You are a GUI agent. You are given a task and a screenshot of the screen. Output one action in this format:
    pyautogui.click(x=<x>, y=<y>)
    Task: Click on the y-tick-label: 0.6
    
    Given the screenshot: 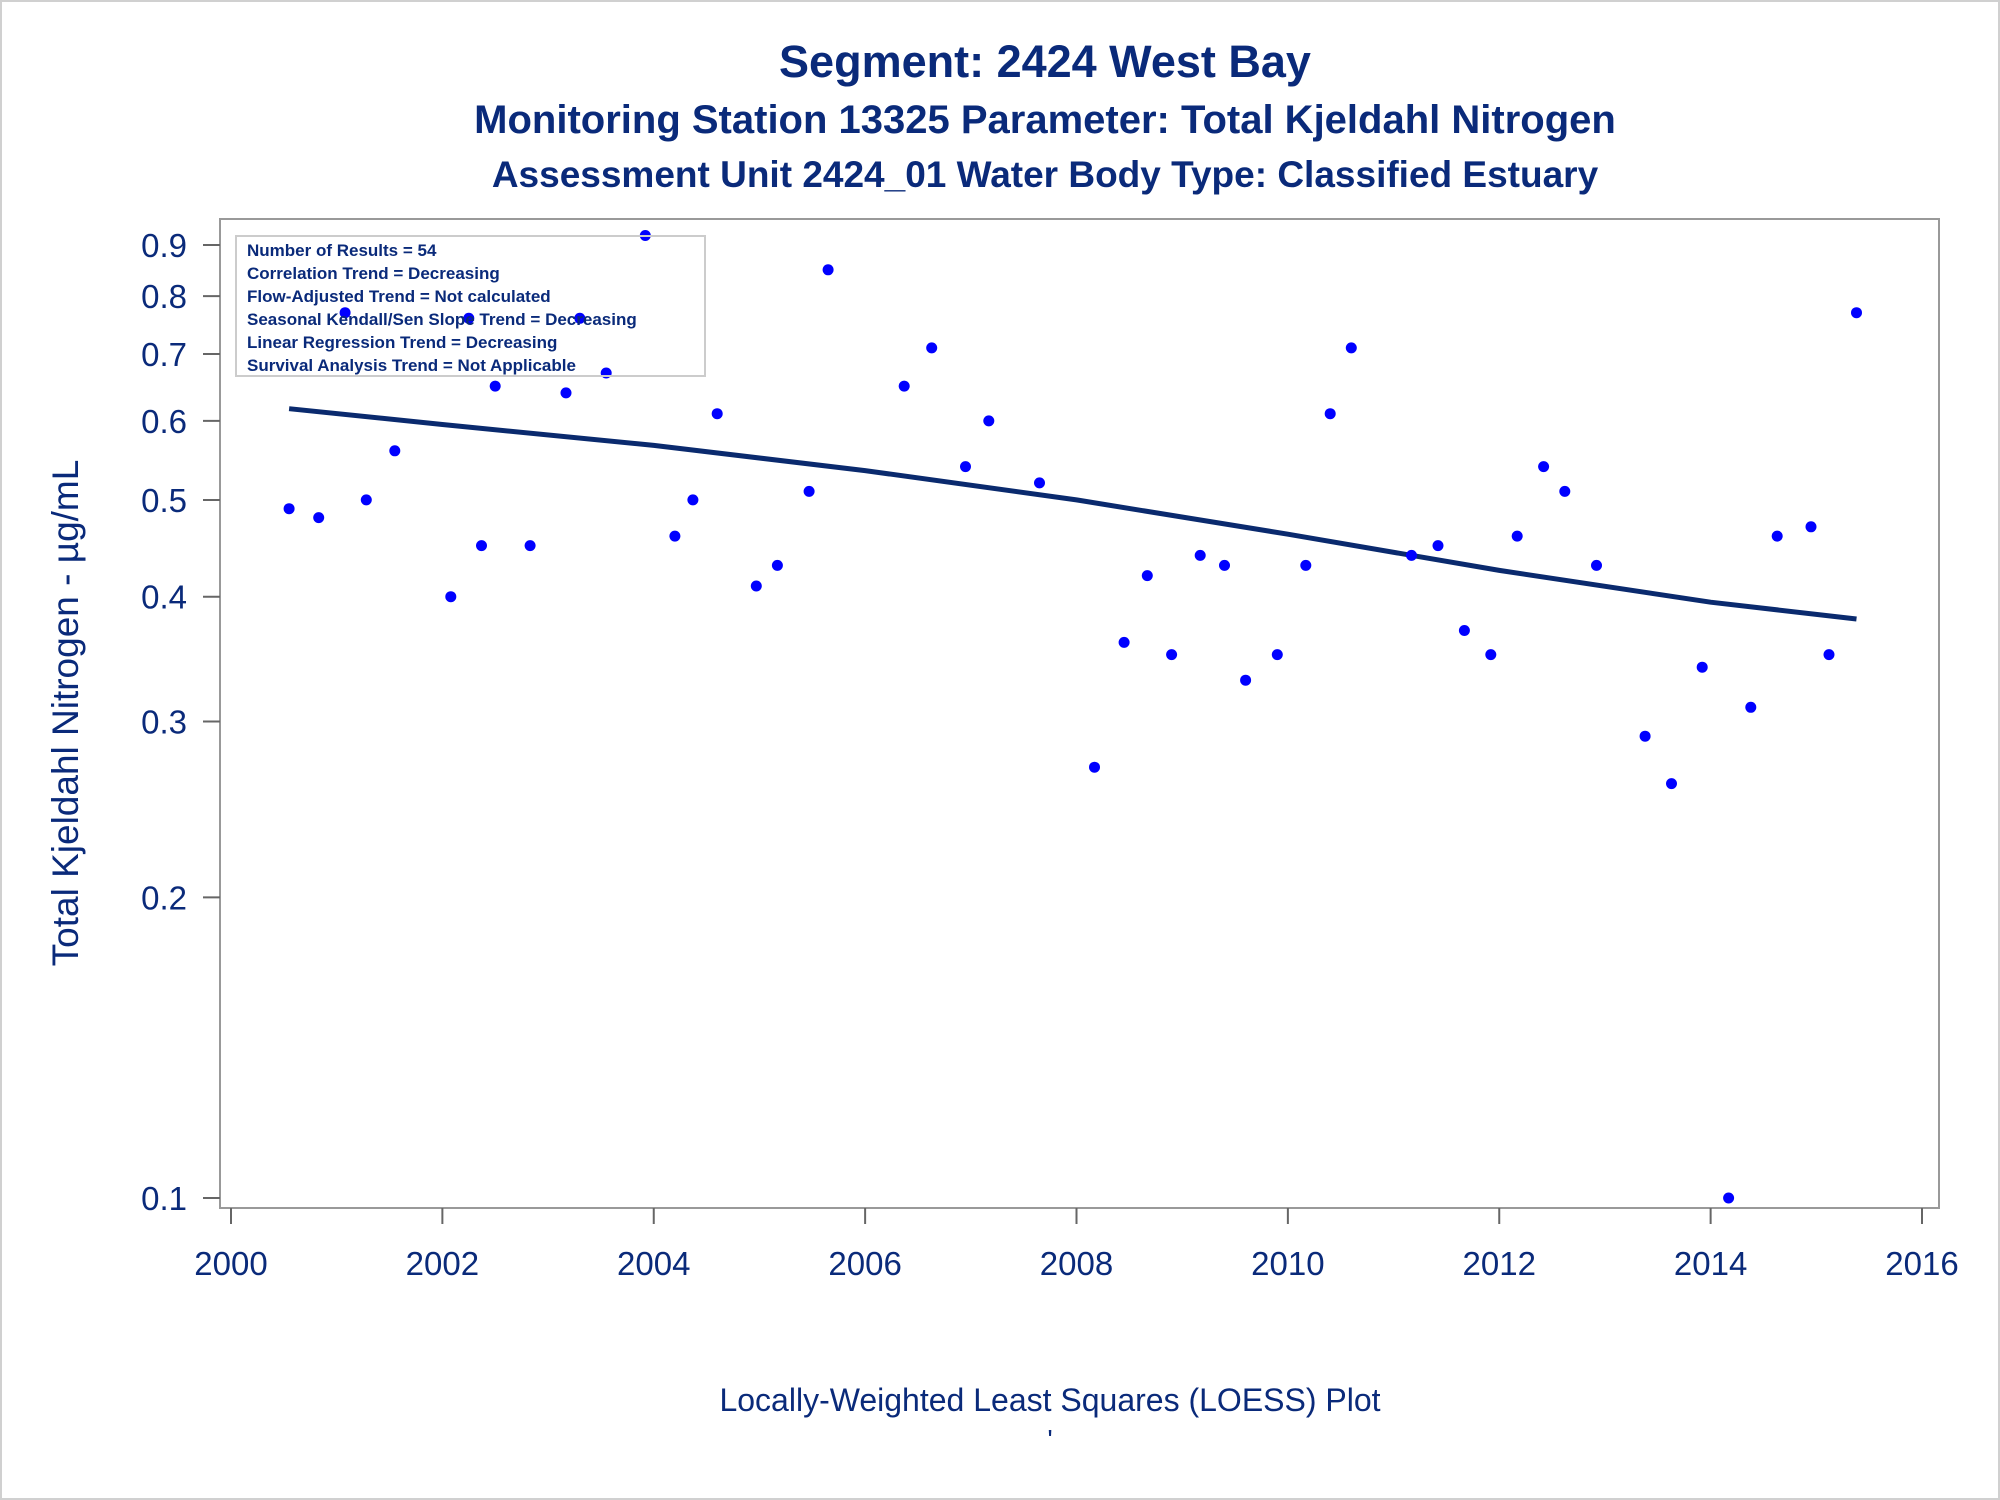 What is the action you would take?
    pyautogui.click(x=164, y=421)
    